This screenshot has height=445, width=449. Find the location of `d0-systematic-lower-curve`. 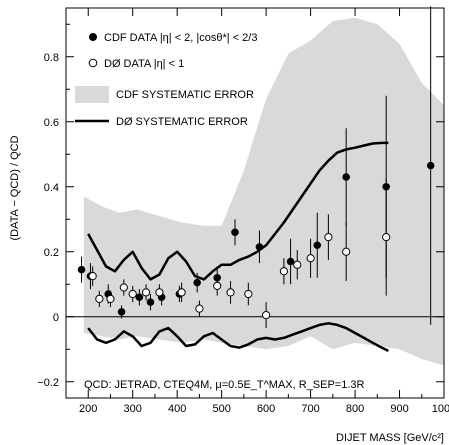

d0-systematic-lower-curve is located at coordinates (238, 337).